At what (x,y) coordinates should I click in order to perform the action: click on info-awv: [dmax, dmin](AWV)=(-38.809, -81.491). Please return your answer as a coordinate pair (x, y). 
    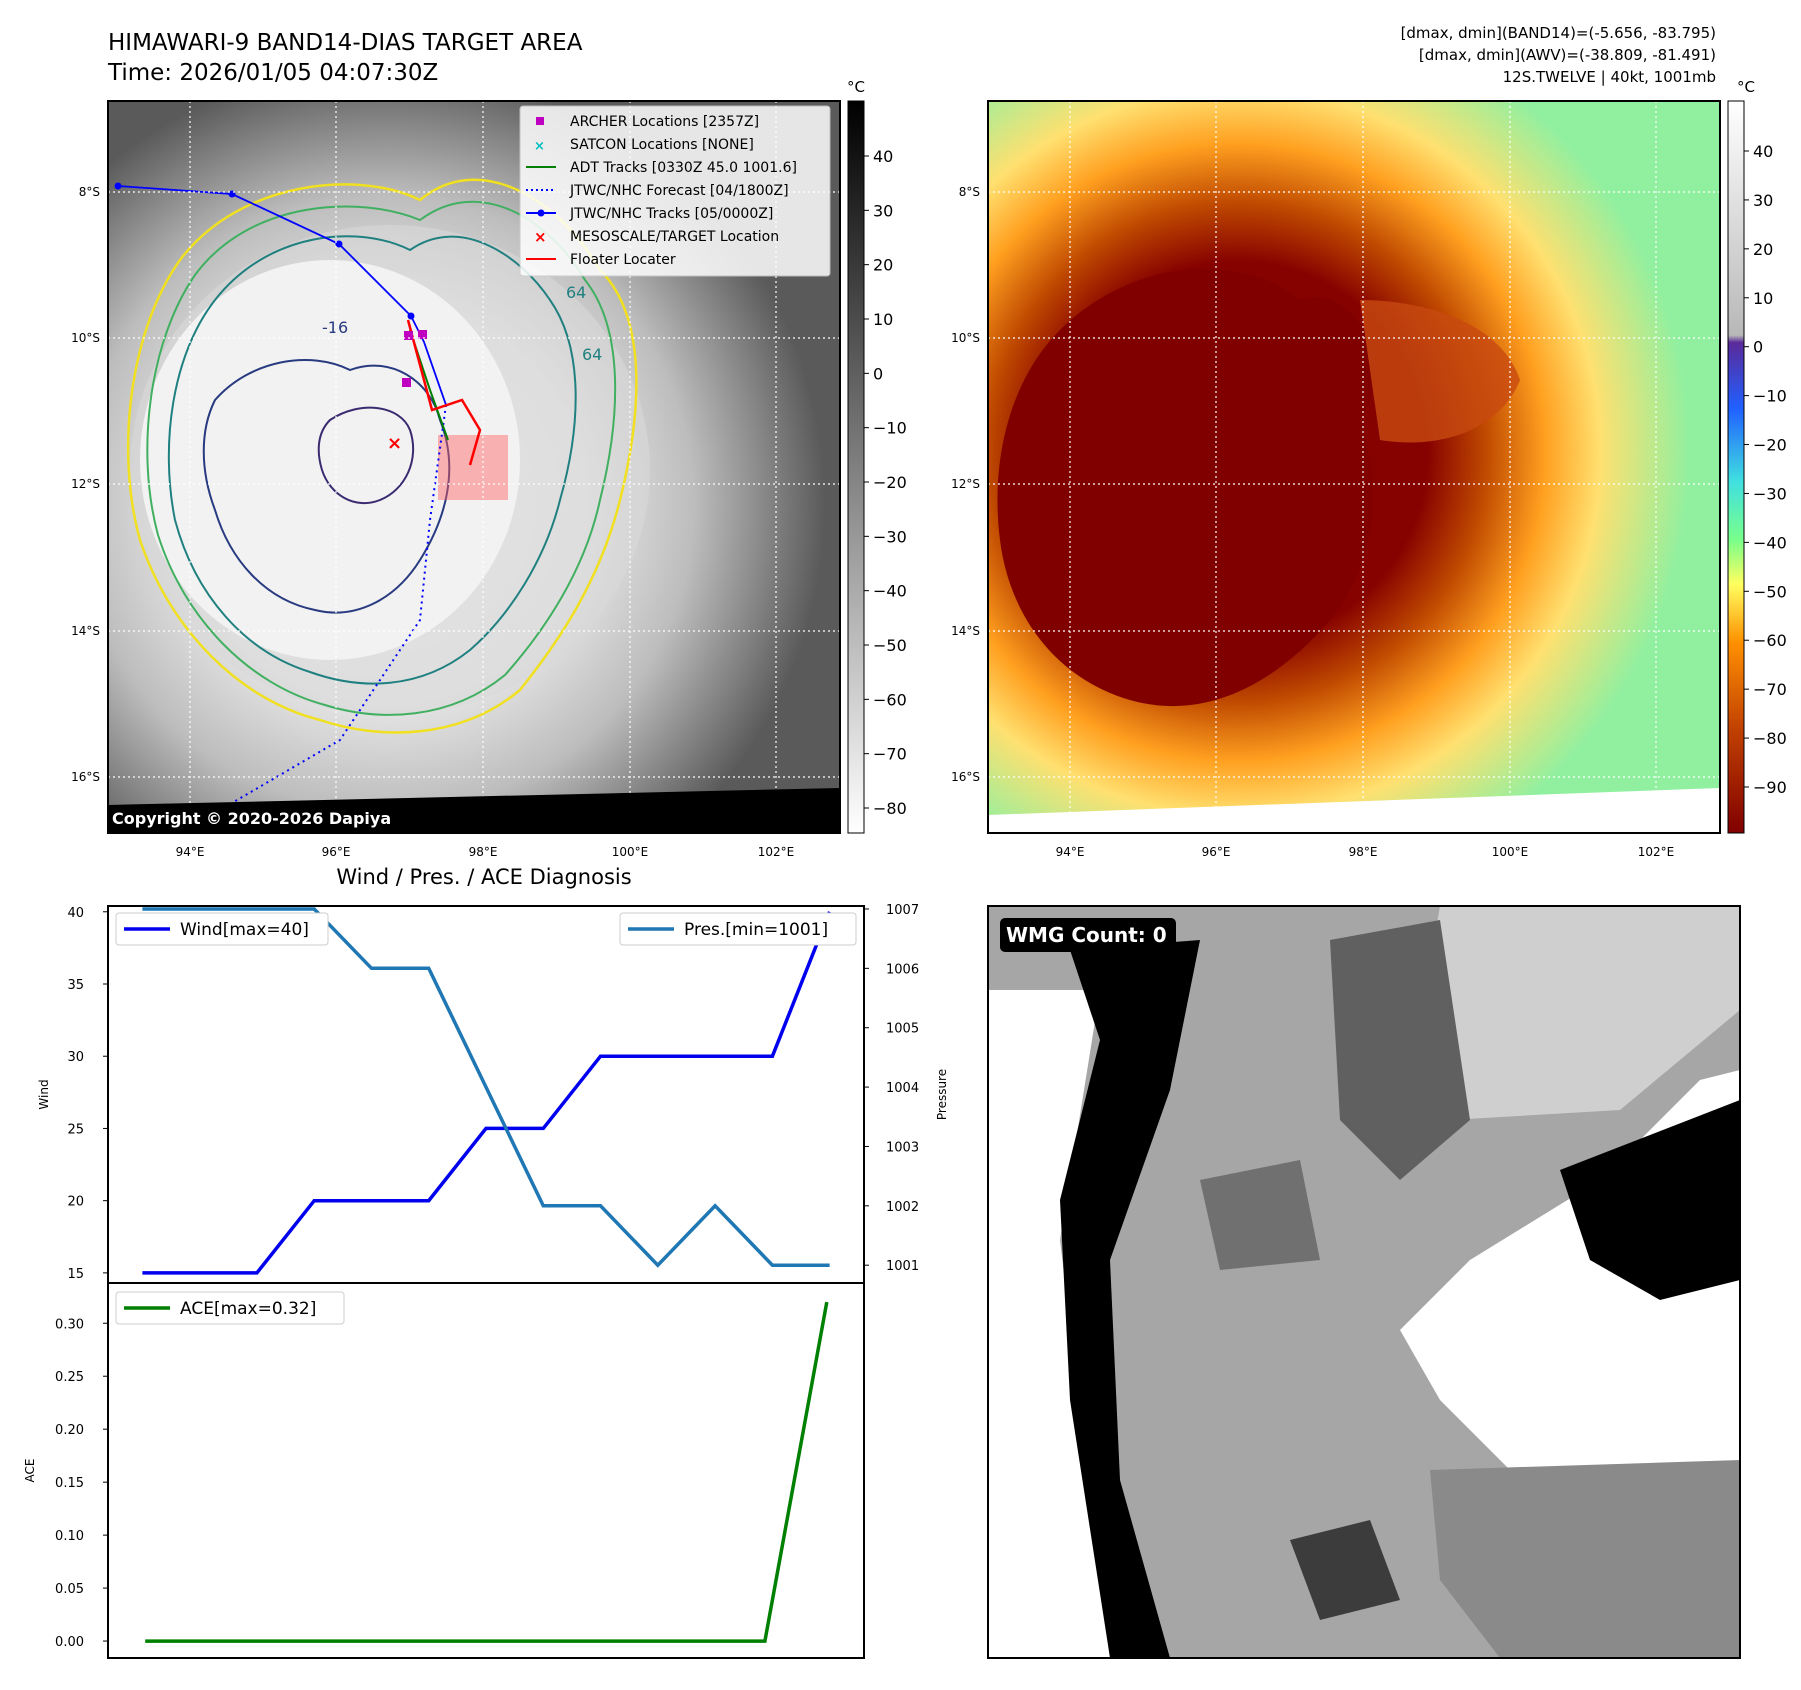
    Looking at the image, I should click on (1567, 55).